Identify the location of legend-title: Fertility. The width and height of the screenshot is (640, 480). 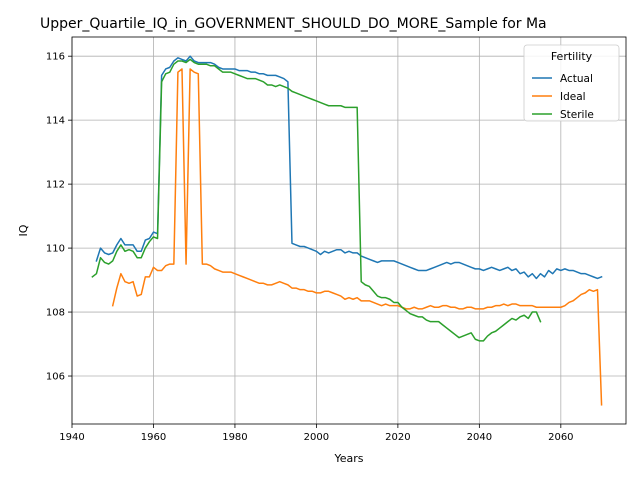
(572, 56).